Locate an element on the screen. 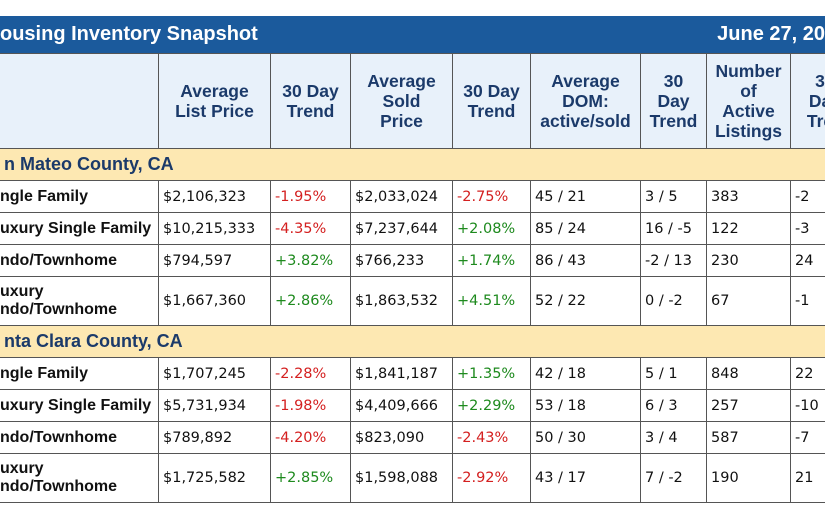  cell: 383 is located at coordinates (748, 196).